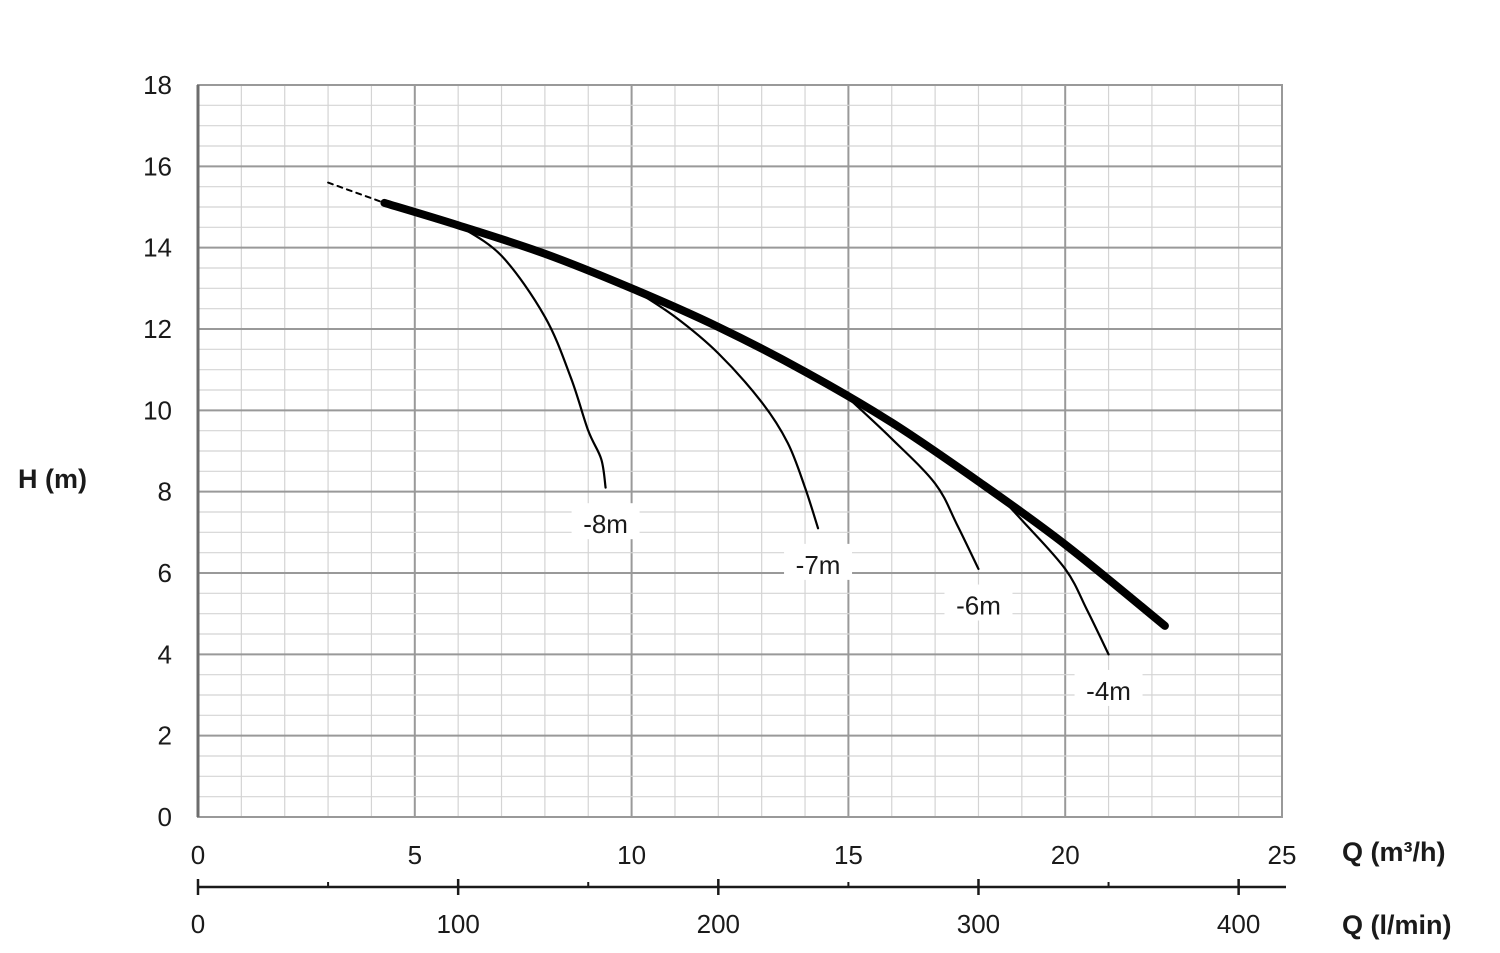  I want to click on suction-curve-4m, so click(1050, 571).